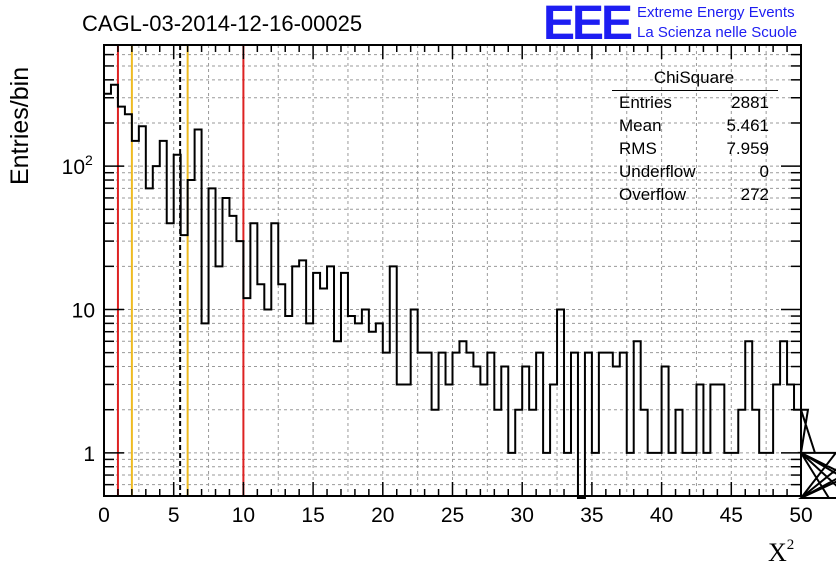 The height and width of the screenshot is (572, 836). Describe the element at coordinates (382, 515) in the screenshot. I see `x-tick-label: 20` at that location.